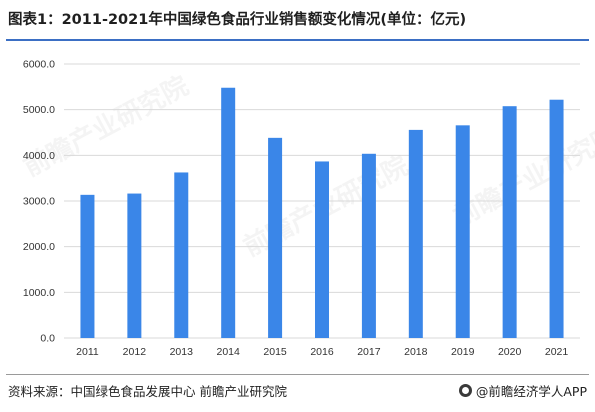 The image size is (595, 412). Describe the element at coordinates (465, 390) in the screenshot. I see `brand-logo-icon` at that location.